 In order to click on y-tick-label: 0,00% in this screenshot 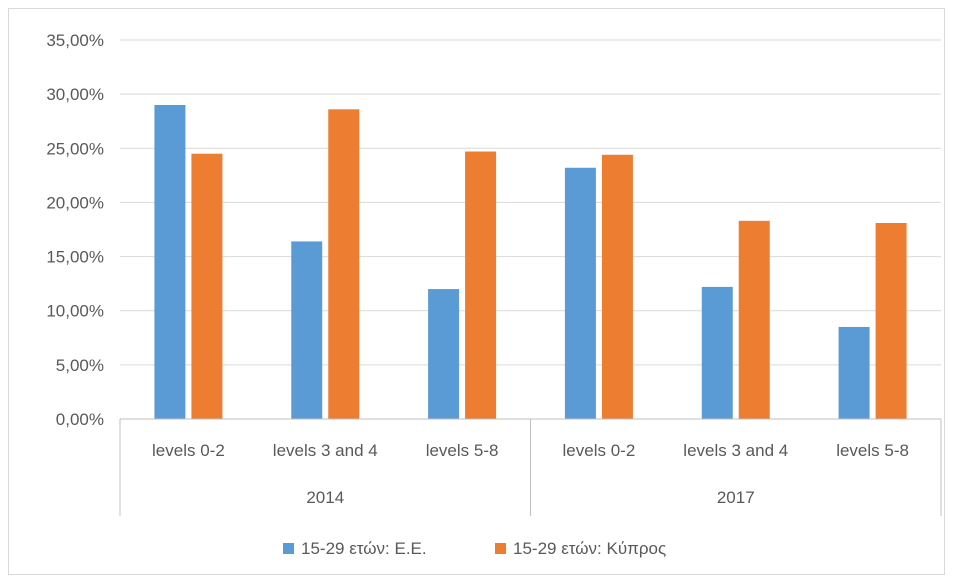, I will do `click(80, 419)`.